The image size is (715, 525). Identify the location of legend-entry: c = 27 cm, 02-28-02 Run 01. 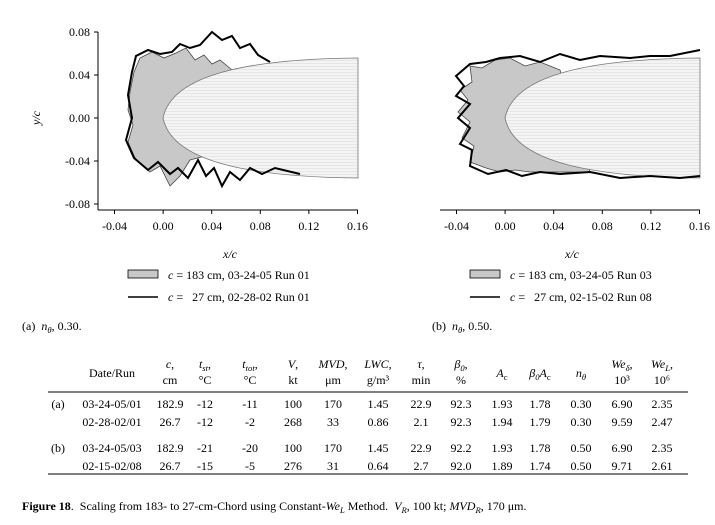
(239, 297).